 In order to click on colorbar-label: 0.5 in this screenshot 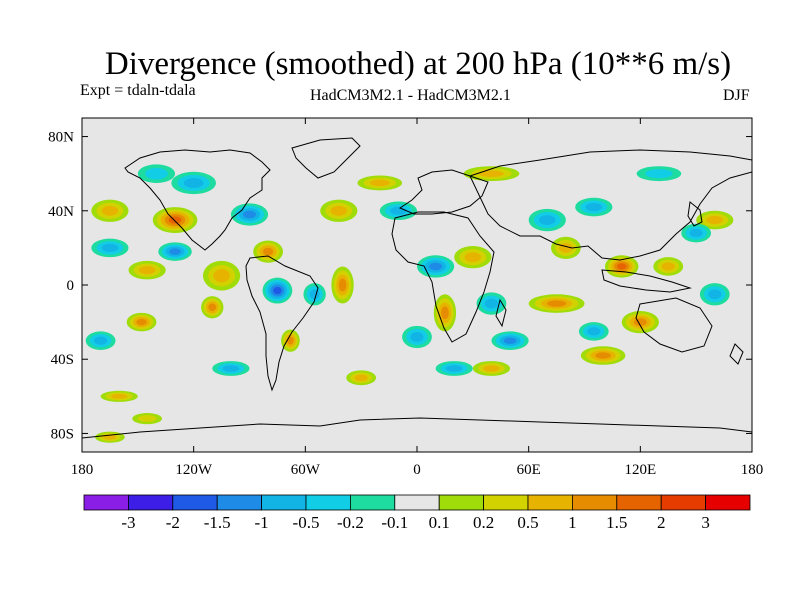, I will do `click(527, 522)`.